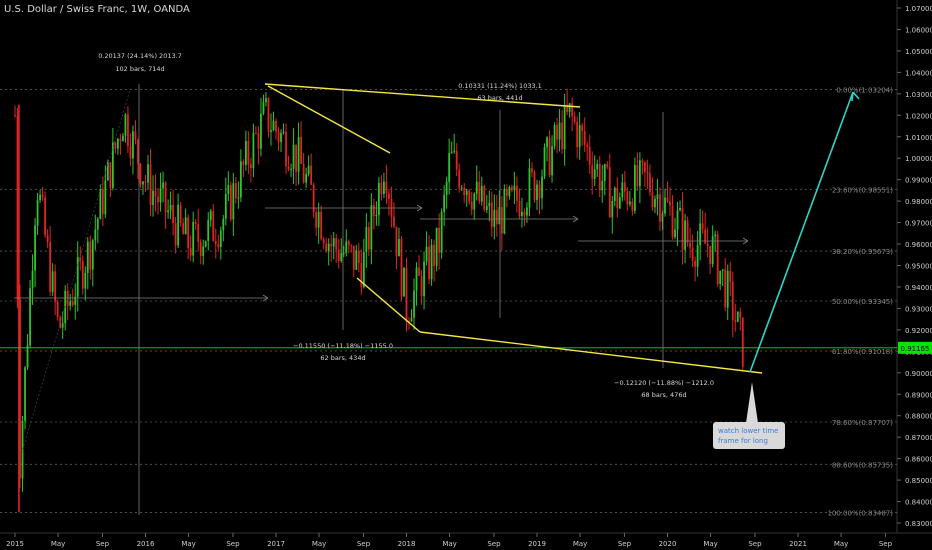  What do you see at coordinates (862, 352) in the screenshot?
I see `fib-level-label: 61.80%(0.91018)` at bounding box center [862, 352].